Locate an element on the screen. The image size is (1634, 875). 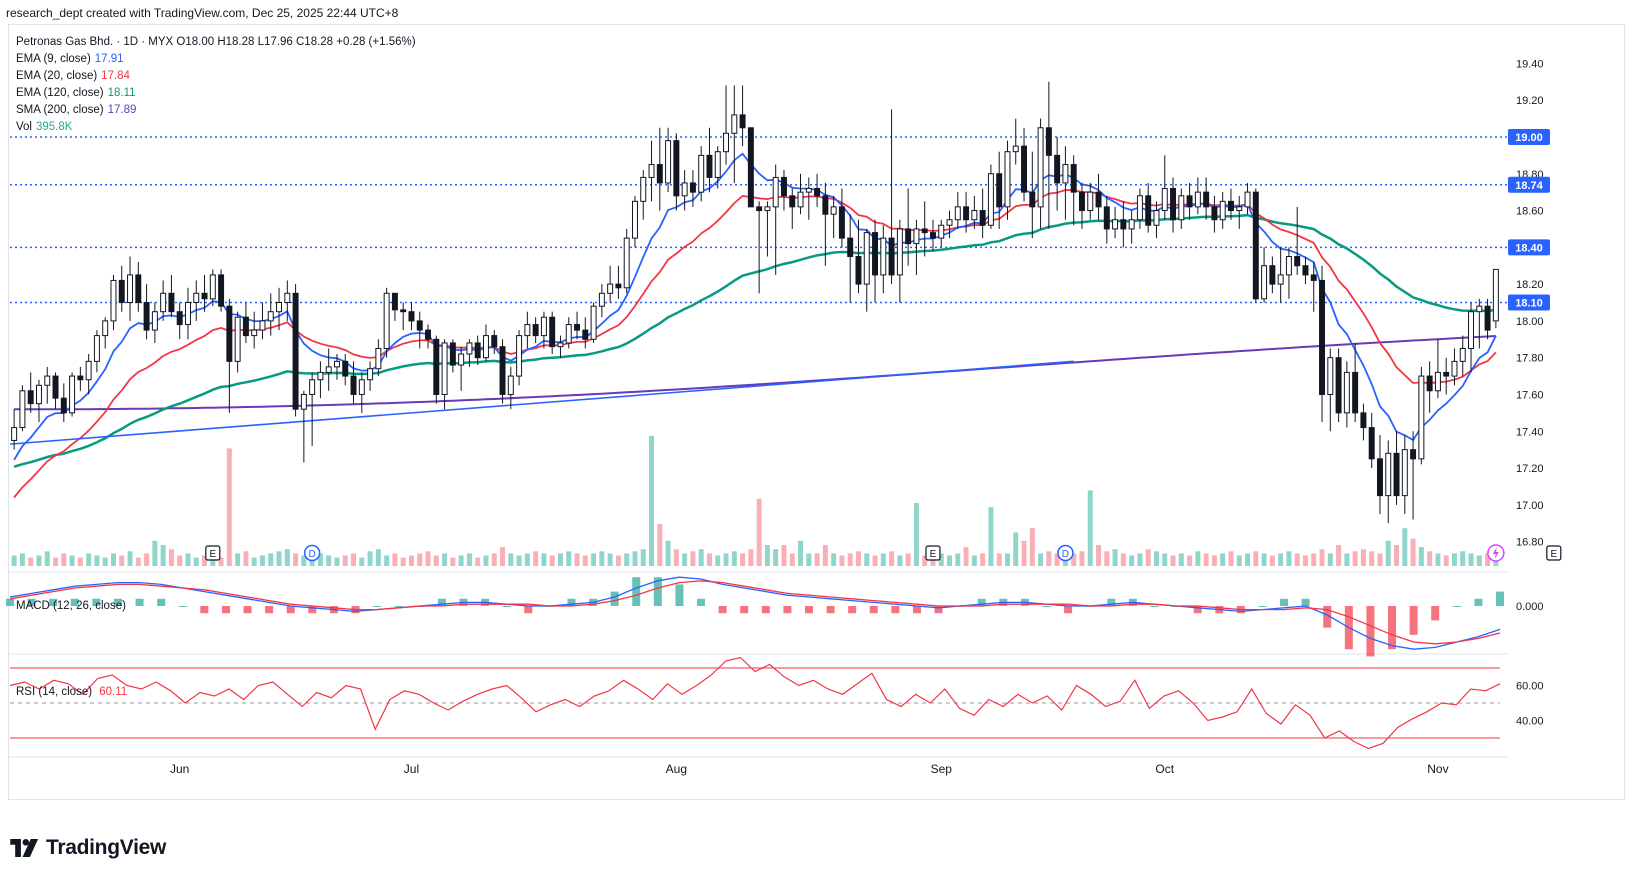
rsi-label: RSI (14, close) 60.11 is located at coordinates (71, 692).